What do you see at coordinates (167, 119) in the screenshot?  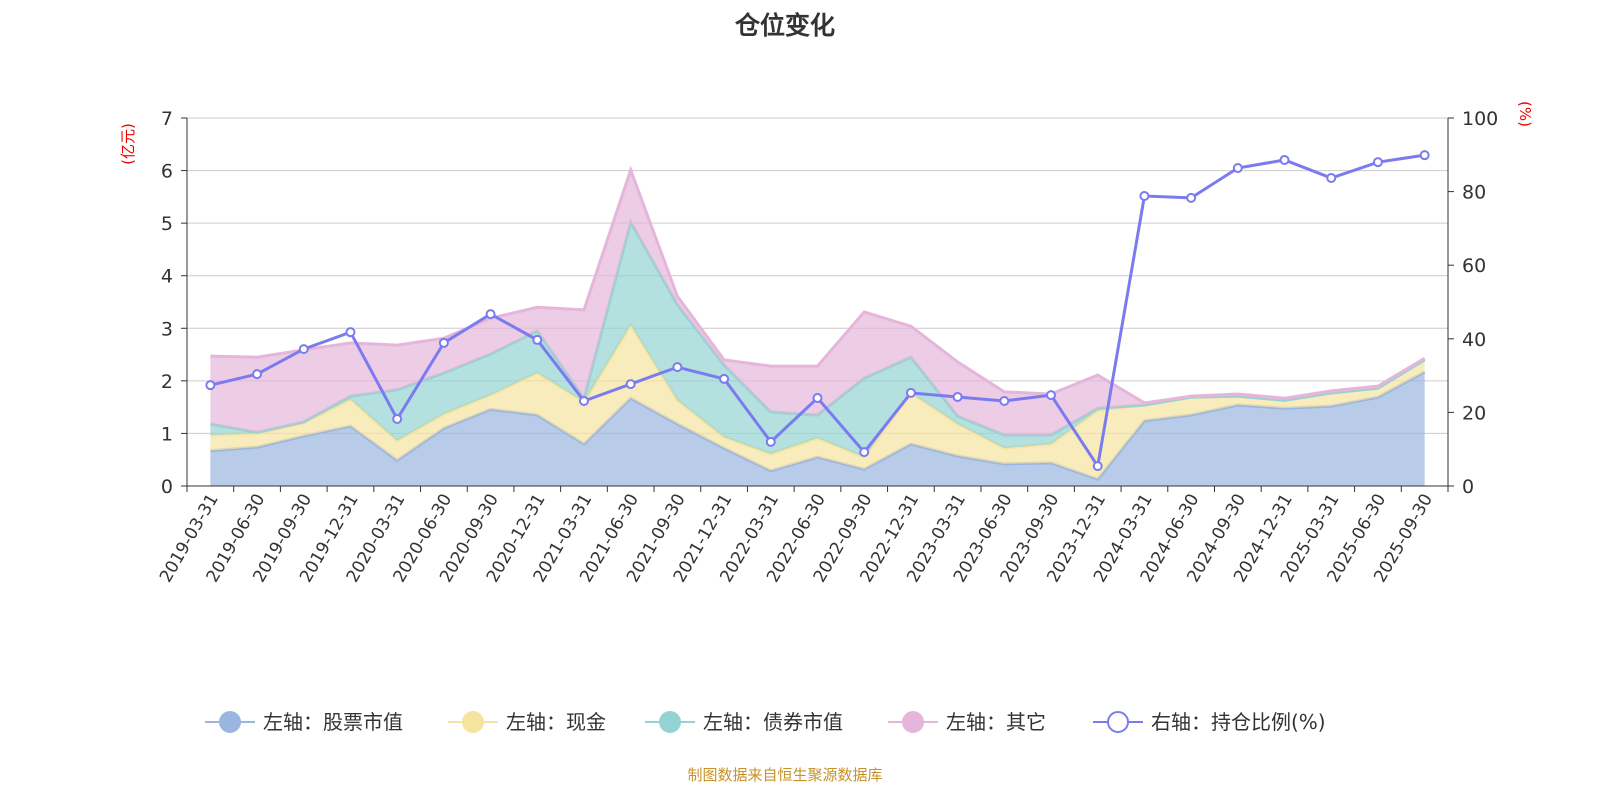 I see `y-tick-label-left: 7` at bounding box center [167, 119].